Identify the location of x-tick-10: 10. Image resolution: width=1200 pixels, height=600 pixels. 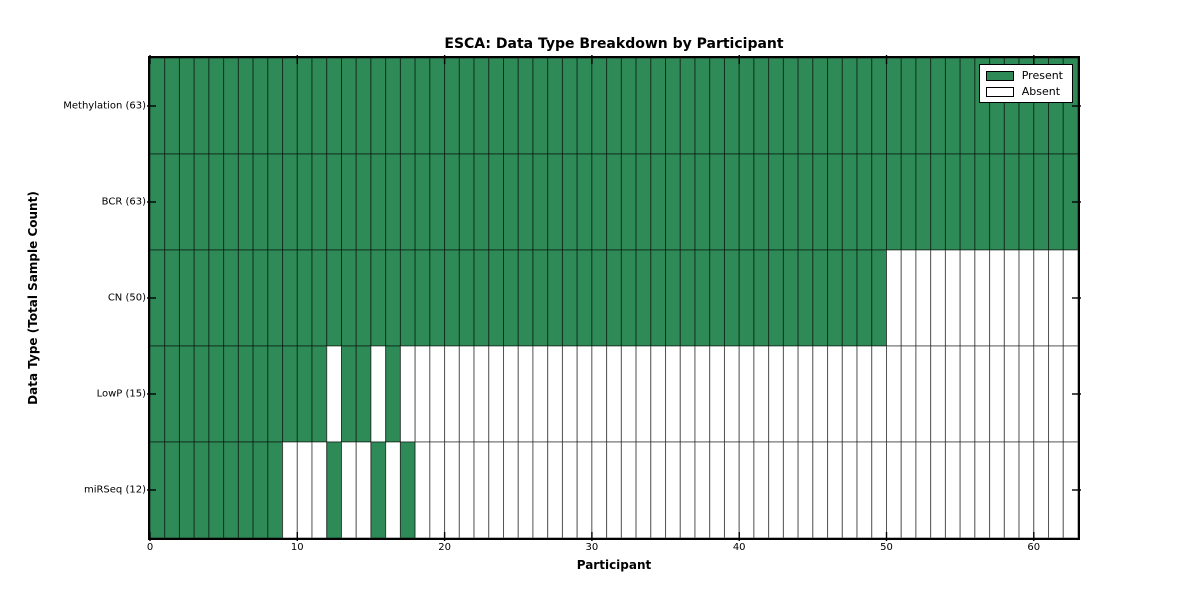
(297, 547).